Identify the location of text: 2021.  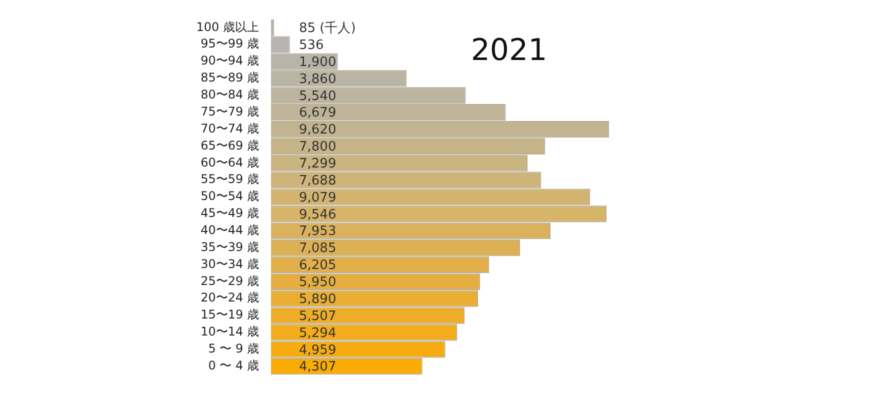
(509, 50).